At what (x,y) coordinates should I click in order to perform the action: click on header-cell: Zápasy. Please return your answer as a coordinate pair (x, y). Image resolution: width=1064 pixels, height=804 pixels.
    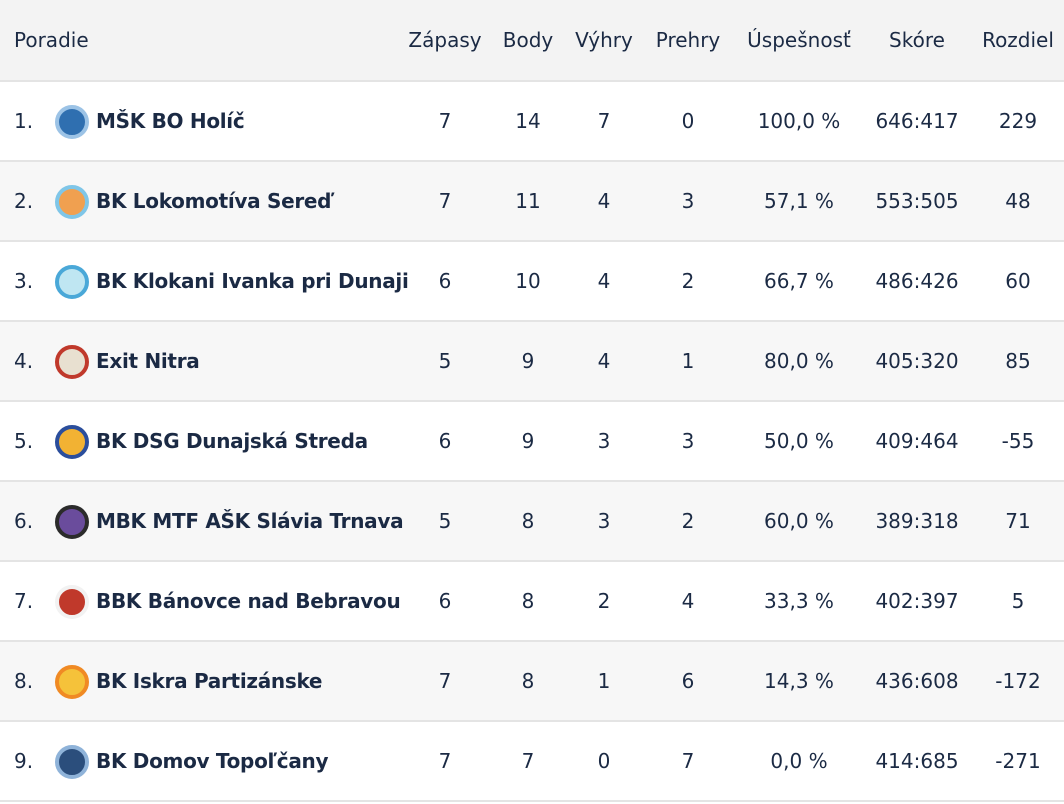
    Looking at the image, I should click on (445, 40).